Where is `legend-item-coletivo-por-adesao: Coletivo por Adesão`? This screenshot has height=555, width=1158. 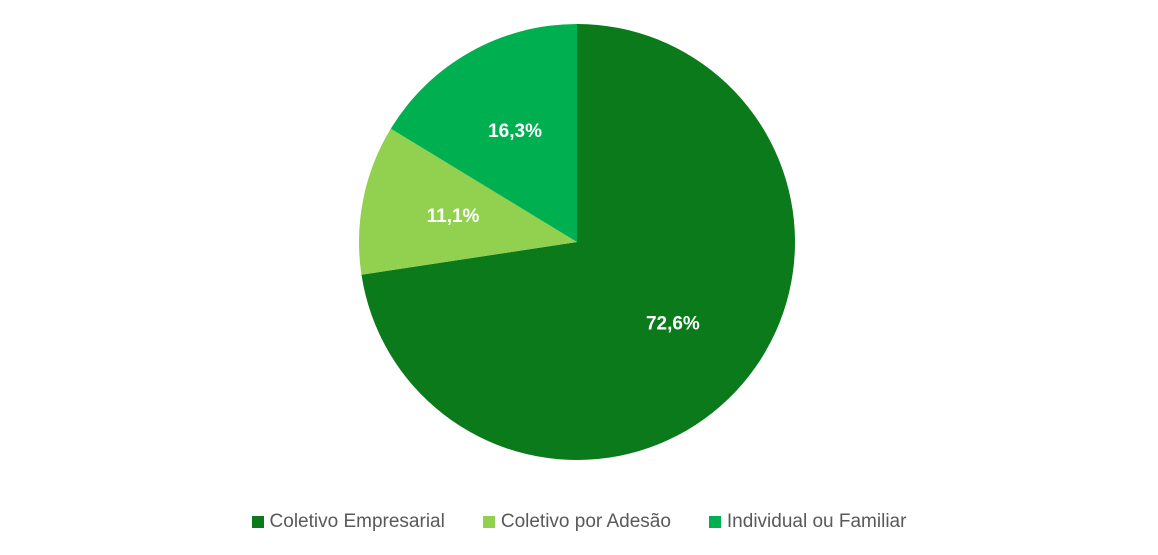
legend-item-coletivo-por-adesao: Coletivo por Adesão is located at coordinates (576, 522).